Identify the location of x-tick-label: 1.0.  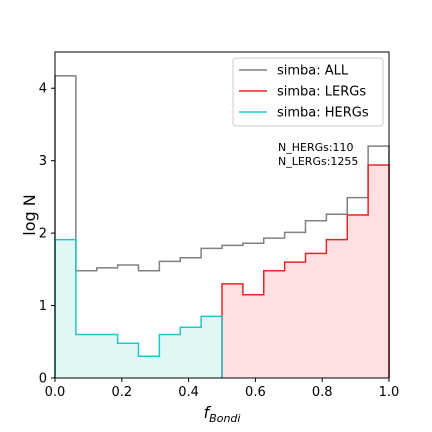
(389, 392).